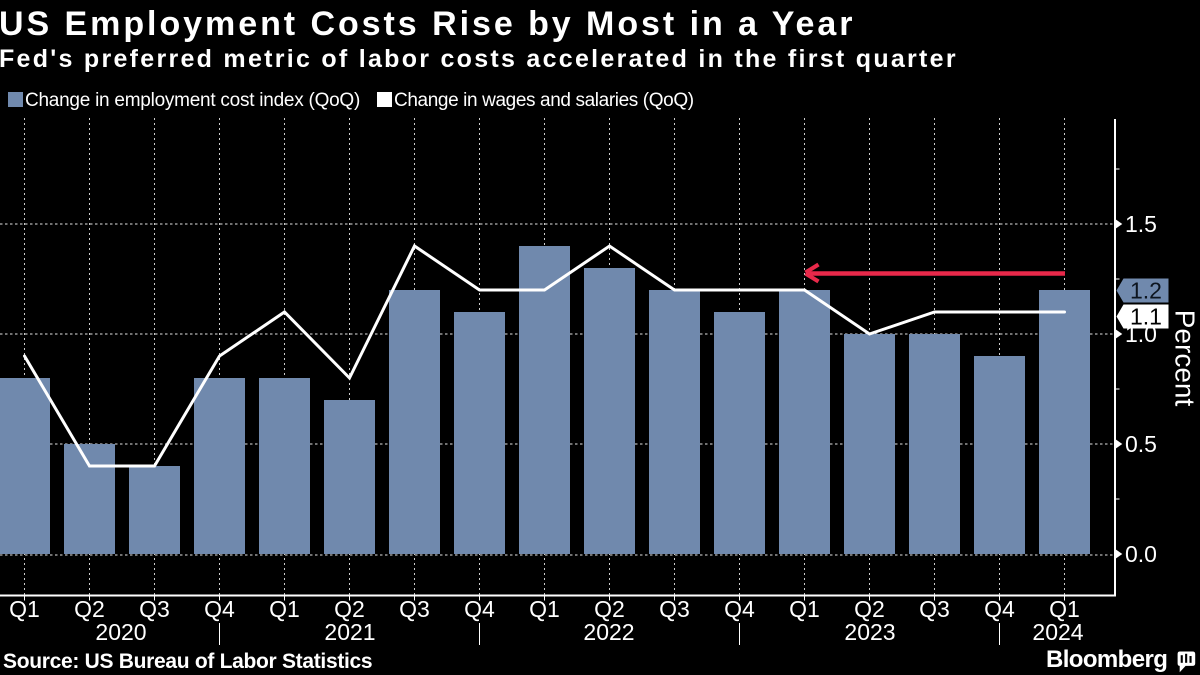 This screenshot has height=675, width=1200. What do you see at coordinates (349, 632) in the screenshot?
I see `svg-text: 2021` at bounding box center [349, 632].